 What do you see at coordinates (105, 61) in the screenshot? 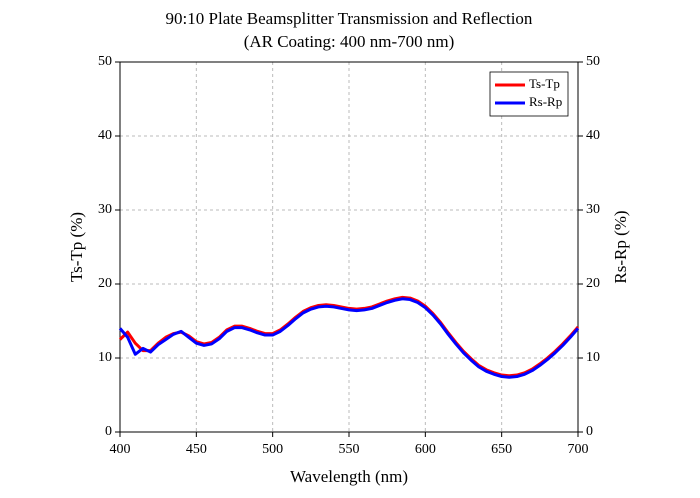
I see `y-tick-label: 50` at bounding box center [105, 61].